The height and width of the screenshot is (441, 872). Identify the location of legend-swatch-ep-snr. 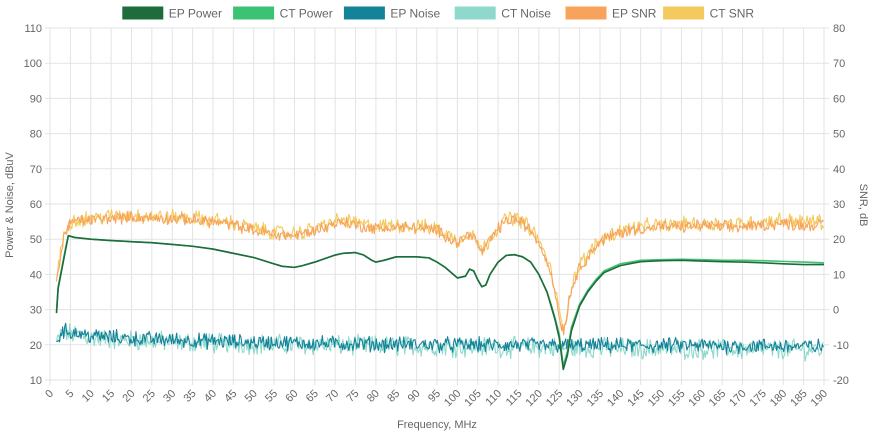
(586, 13).